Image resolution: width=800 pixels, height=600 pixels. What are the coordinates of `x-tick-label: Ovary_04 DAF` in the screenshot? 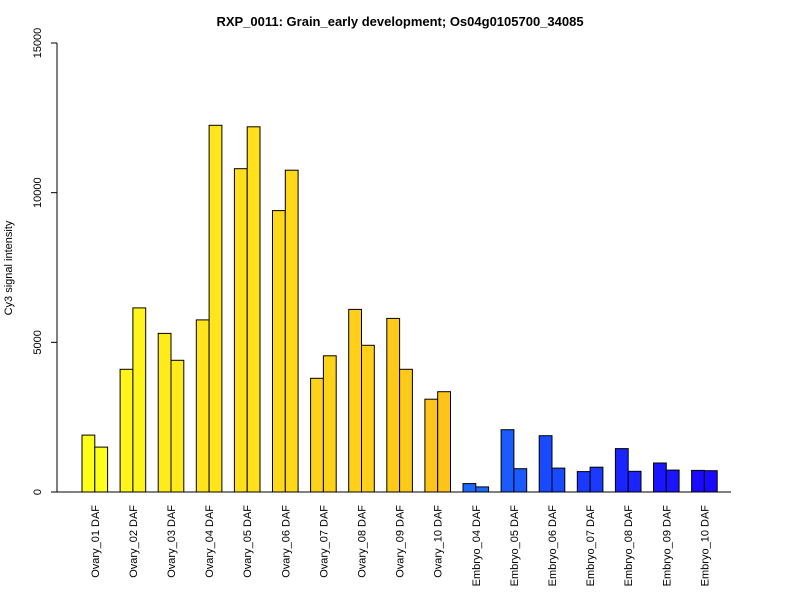 It's located at (210, 541).